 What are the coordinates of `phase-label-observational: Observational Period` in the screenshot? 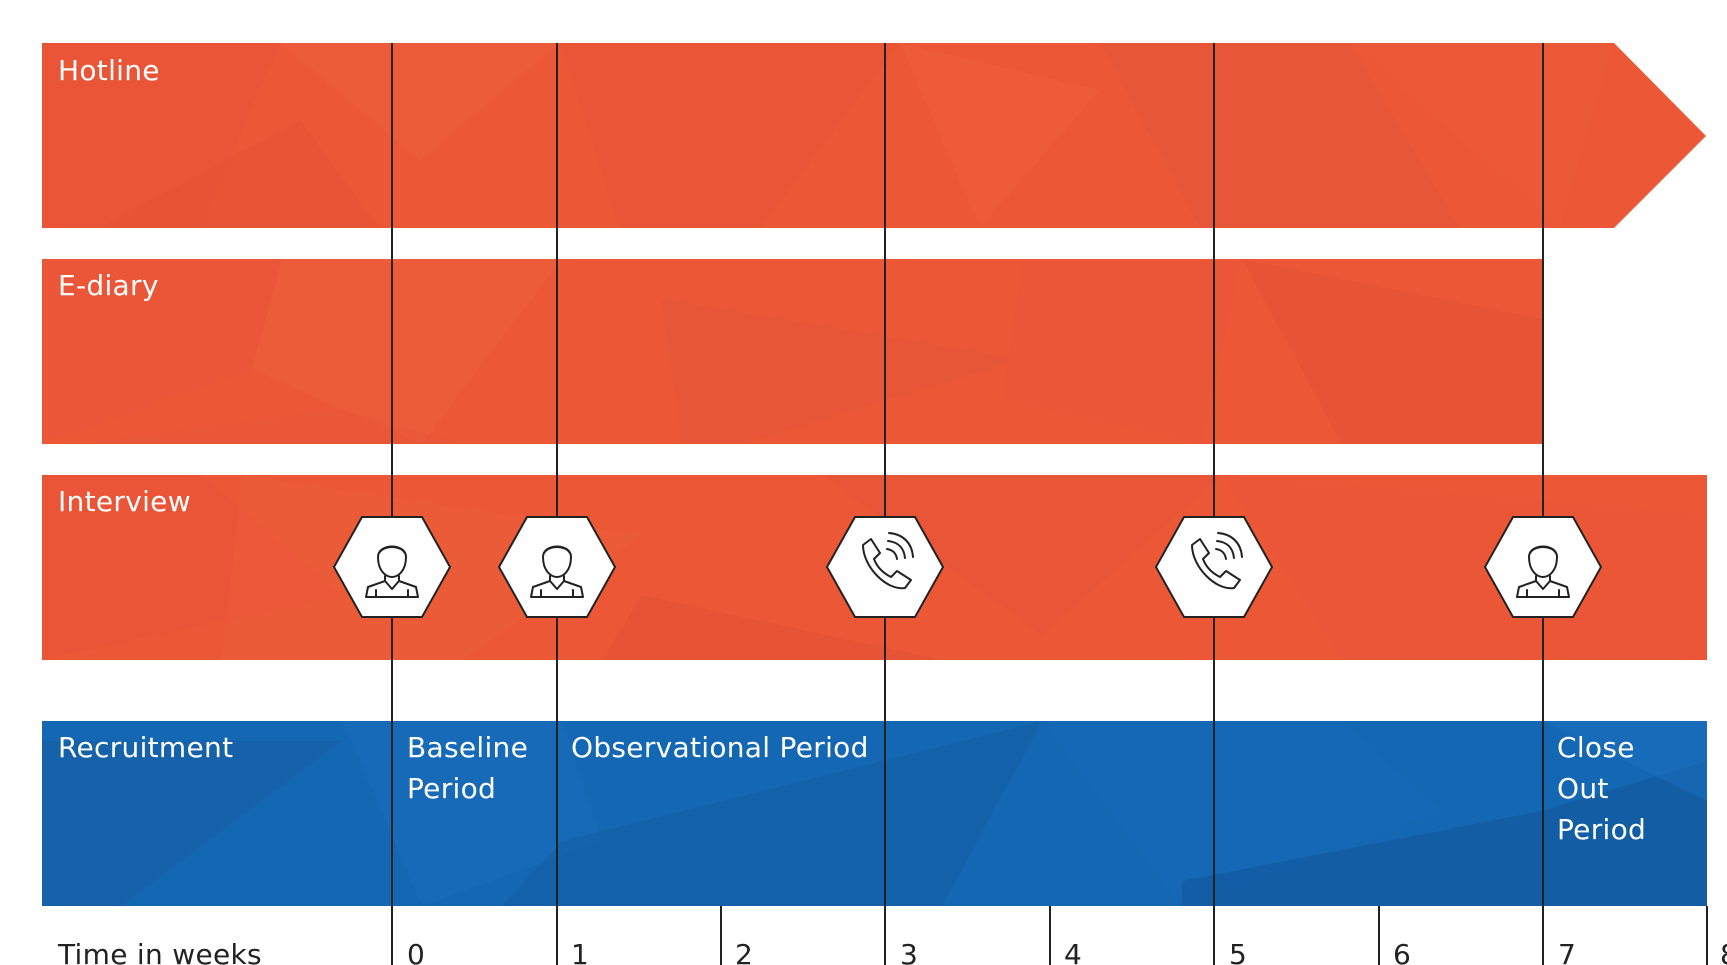 It's located at (720, 747).